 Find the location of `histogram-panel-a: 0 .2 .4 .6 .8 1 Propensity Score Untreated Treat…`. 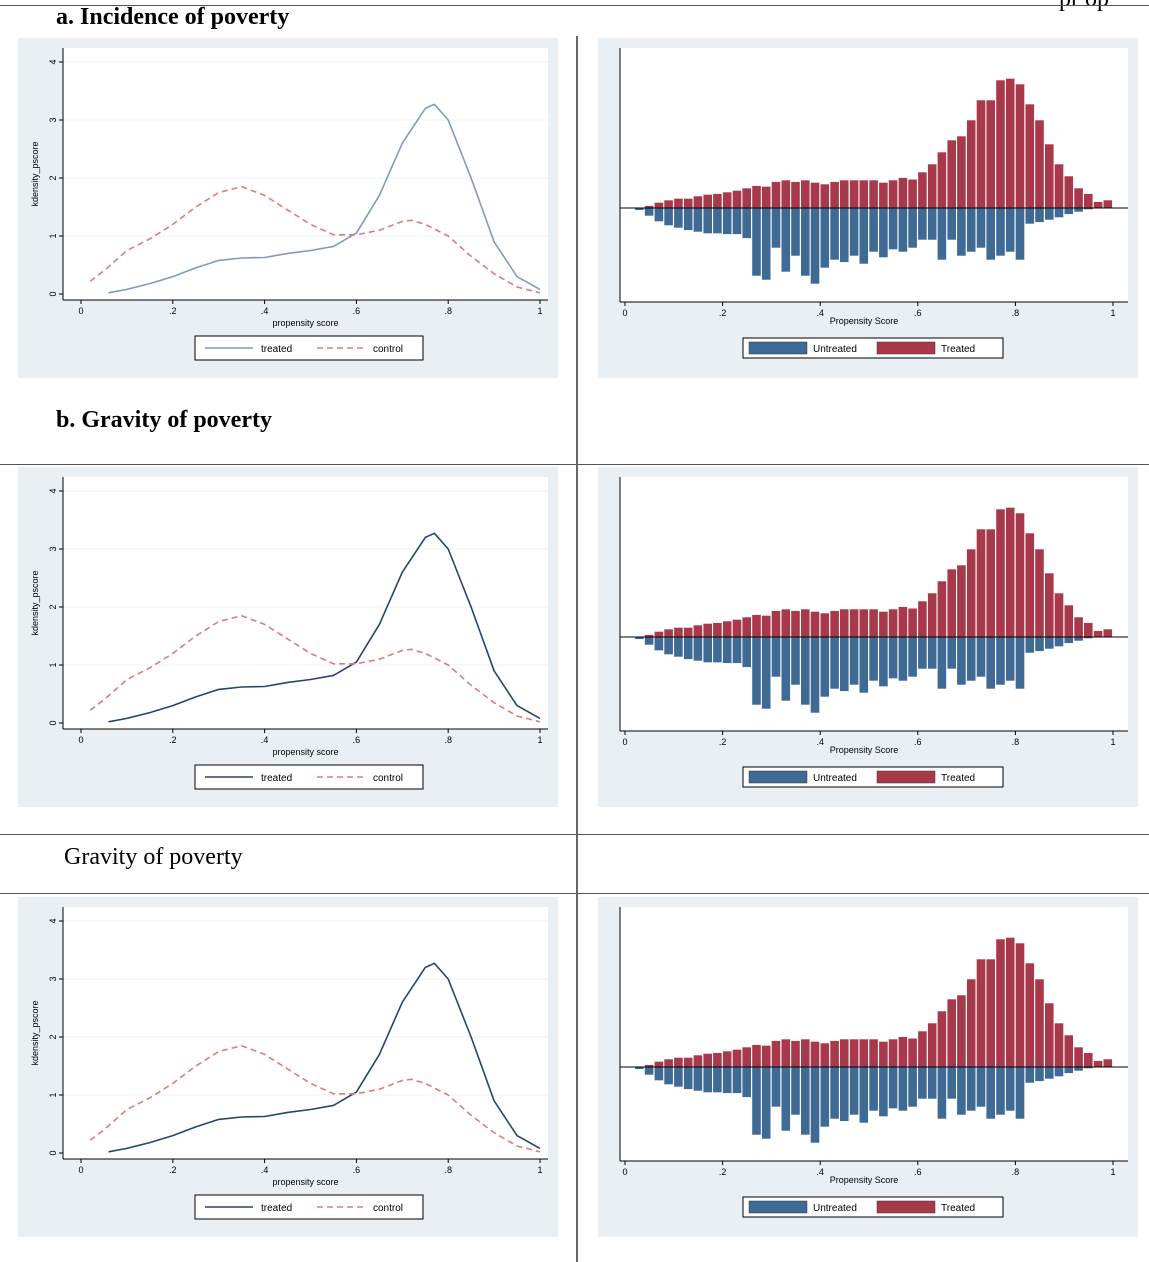

histogram-panel-a: 0 .2 .4 .6 .8 1 Propensity Score Untreated Treat… is located at coordinates (868, 208).